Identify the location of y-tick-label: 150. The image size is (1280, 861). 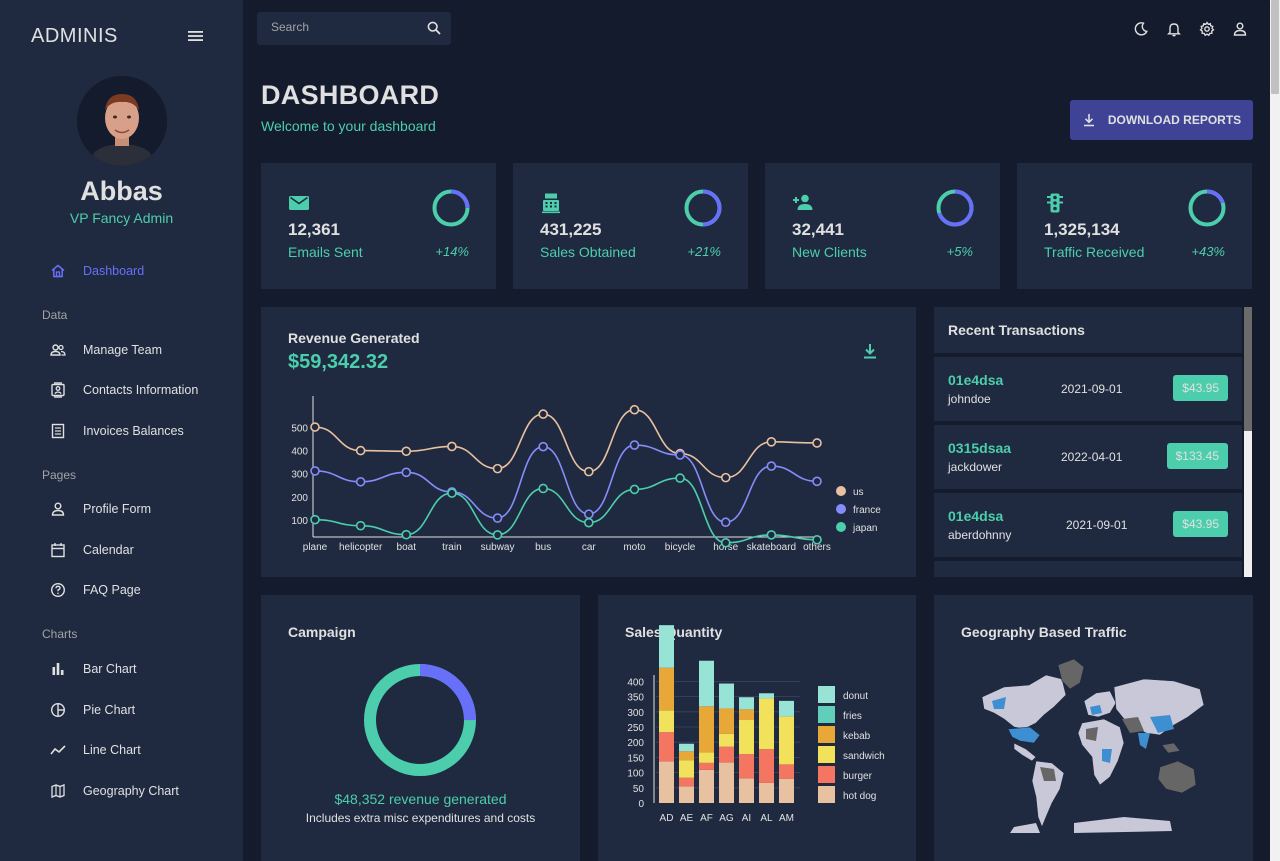
(635, 758).